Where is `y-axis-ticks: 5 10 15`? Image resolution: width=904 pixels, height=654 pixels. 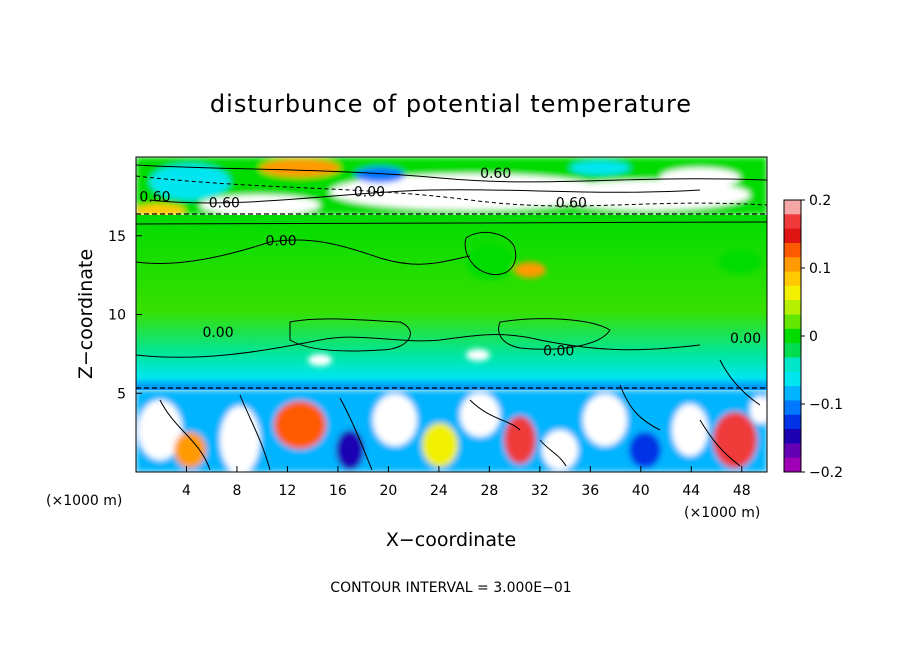 y-axis-ticks: 5 10 15 is located at coordinates (125, 315).